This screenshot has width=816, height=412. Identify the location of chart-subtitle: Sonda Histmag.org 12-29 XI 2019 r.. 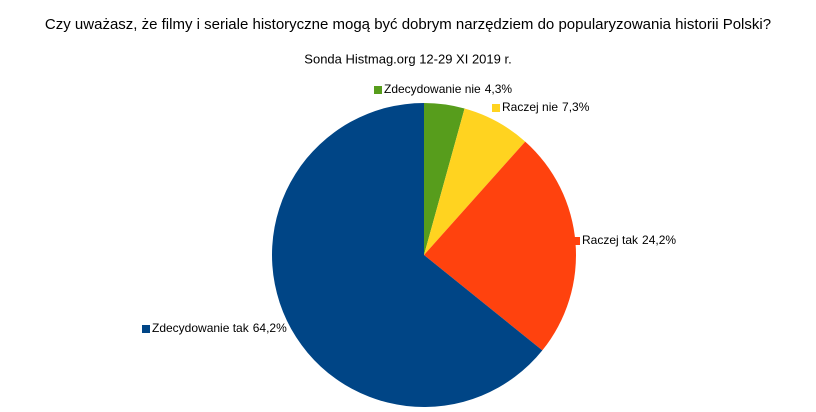
(407, 58).